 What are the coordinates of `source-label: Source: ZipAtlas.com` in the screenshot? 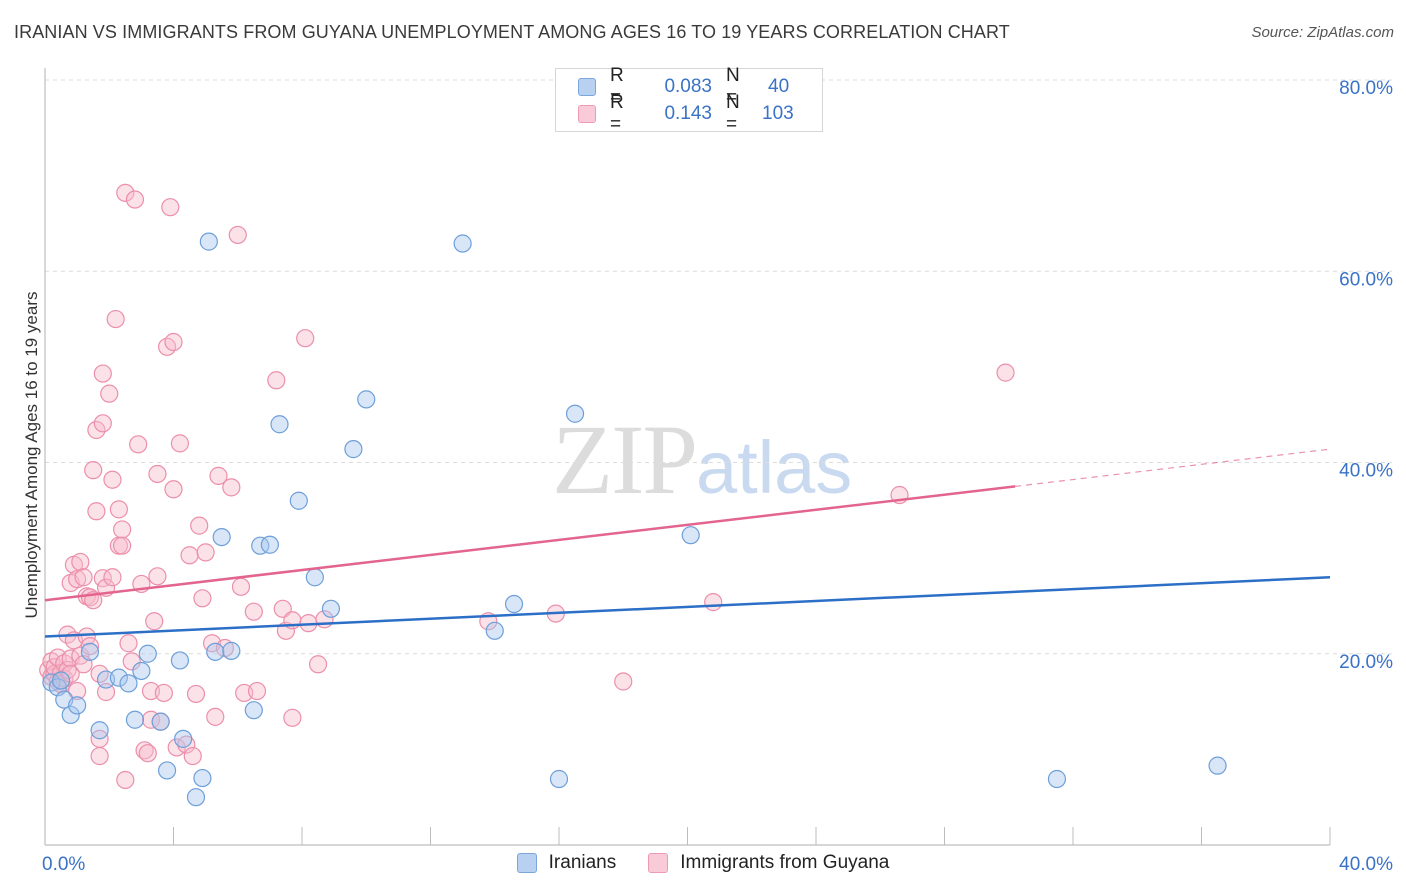 It's located at (1322, 32).